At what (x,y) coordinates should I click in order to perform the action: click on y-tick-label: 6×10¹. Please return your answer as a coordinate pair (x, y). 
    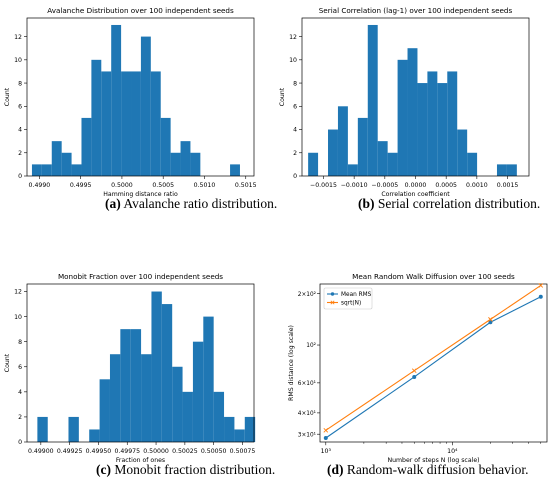
    Looking at the image, I should click on (307, 383).